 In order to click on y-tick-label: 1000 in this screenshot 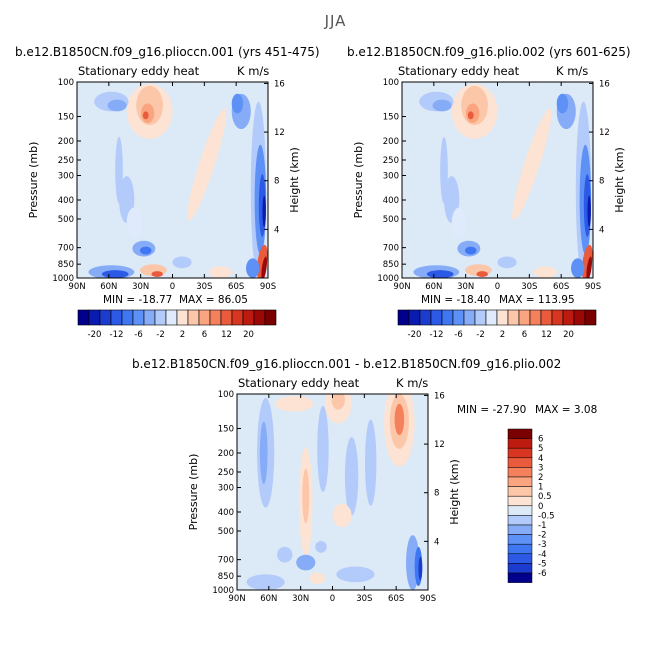, I will do `click(223, 591)`.